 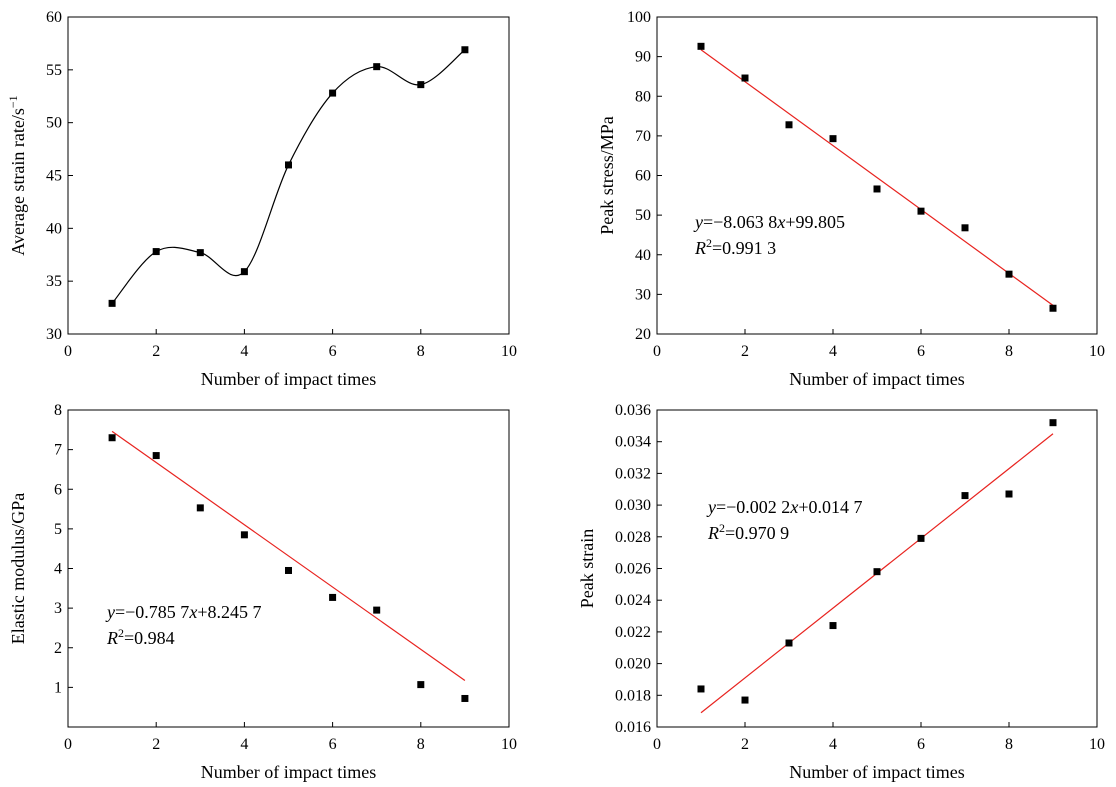 I want to click on y-tick-label: 0.018, so click(x=633, y=695).